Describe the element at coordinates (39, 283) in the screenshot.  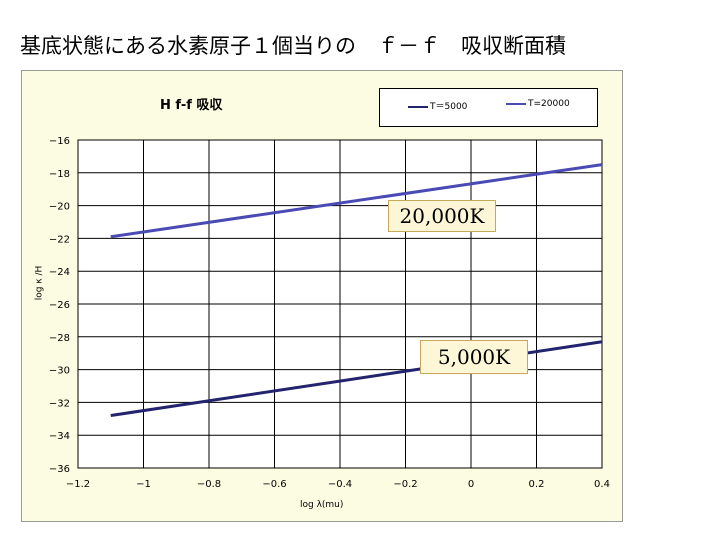
I see `y-axis-label: log κ /H` at that location.